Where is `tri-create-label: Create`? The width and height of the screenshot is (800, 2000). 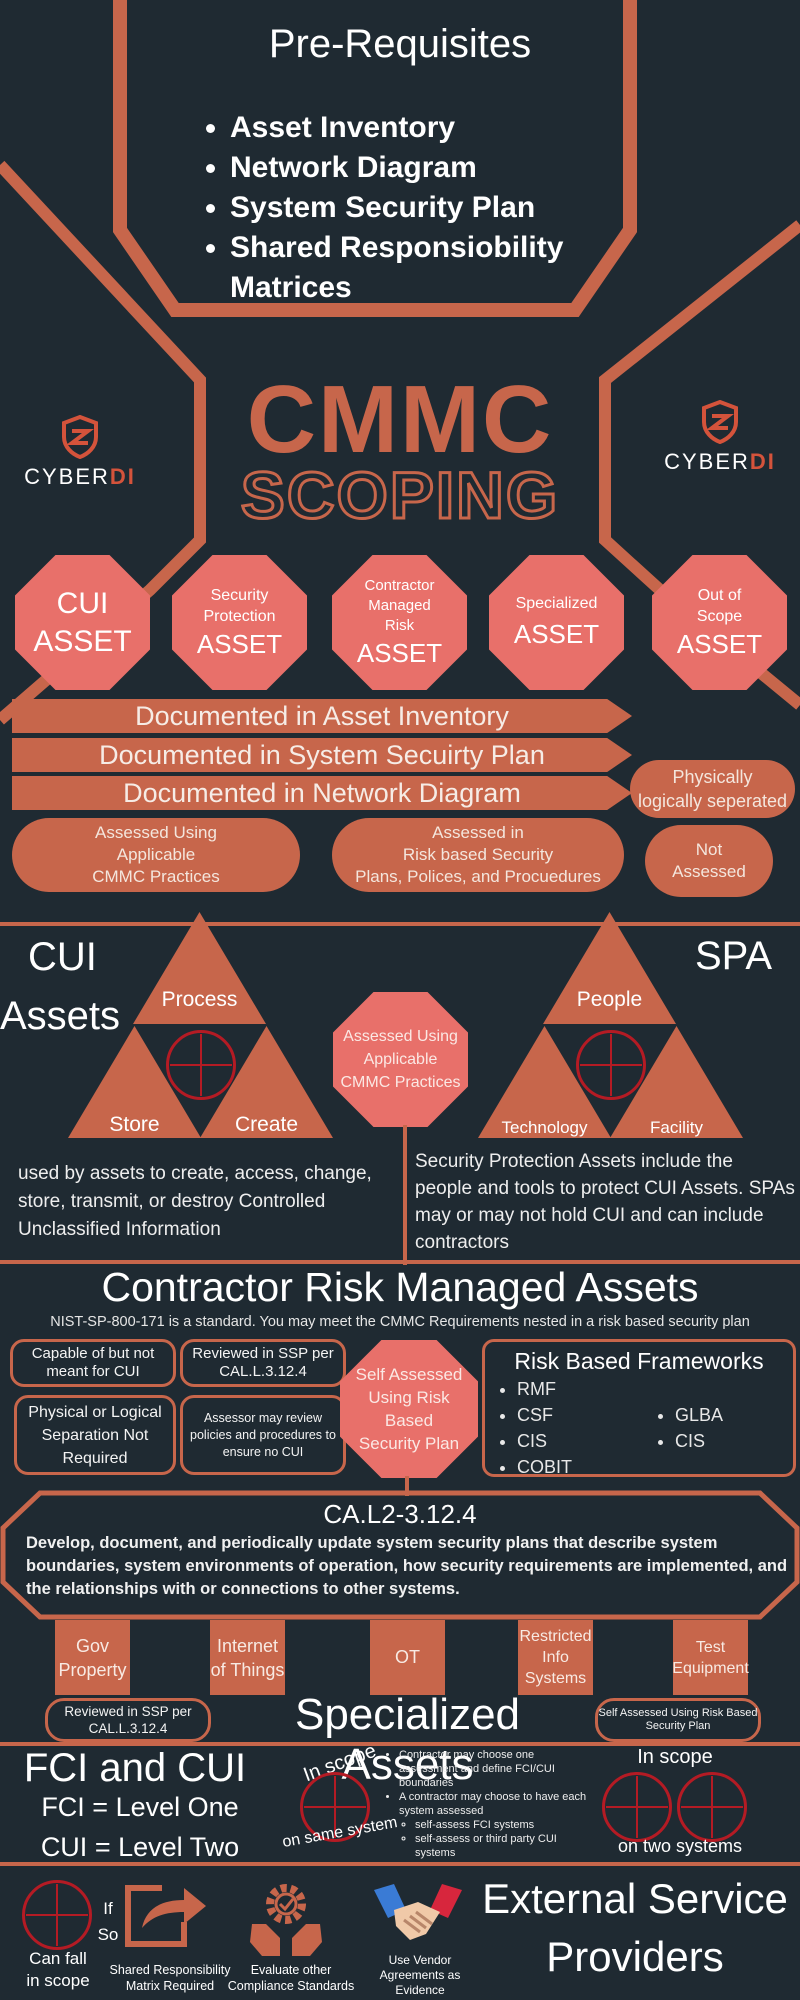 tri-create-label: Create is located at coordinates (266, 1124).